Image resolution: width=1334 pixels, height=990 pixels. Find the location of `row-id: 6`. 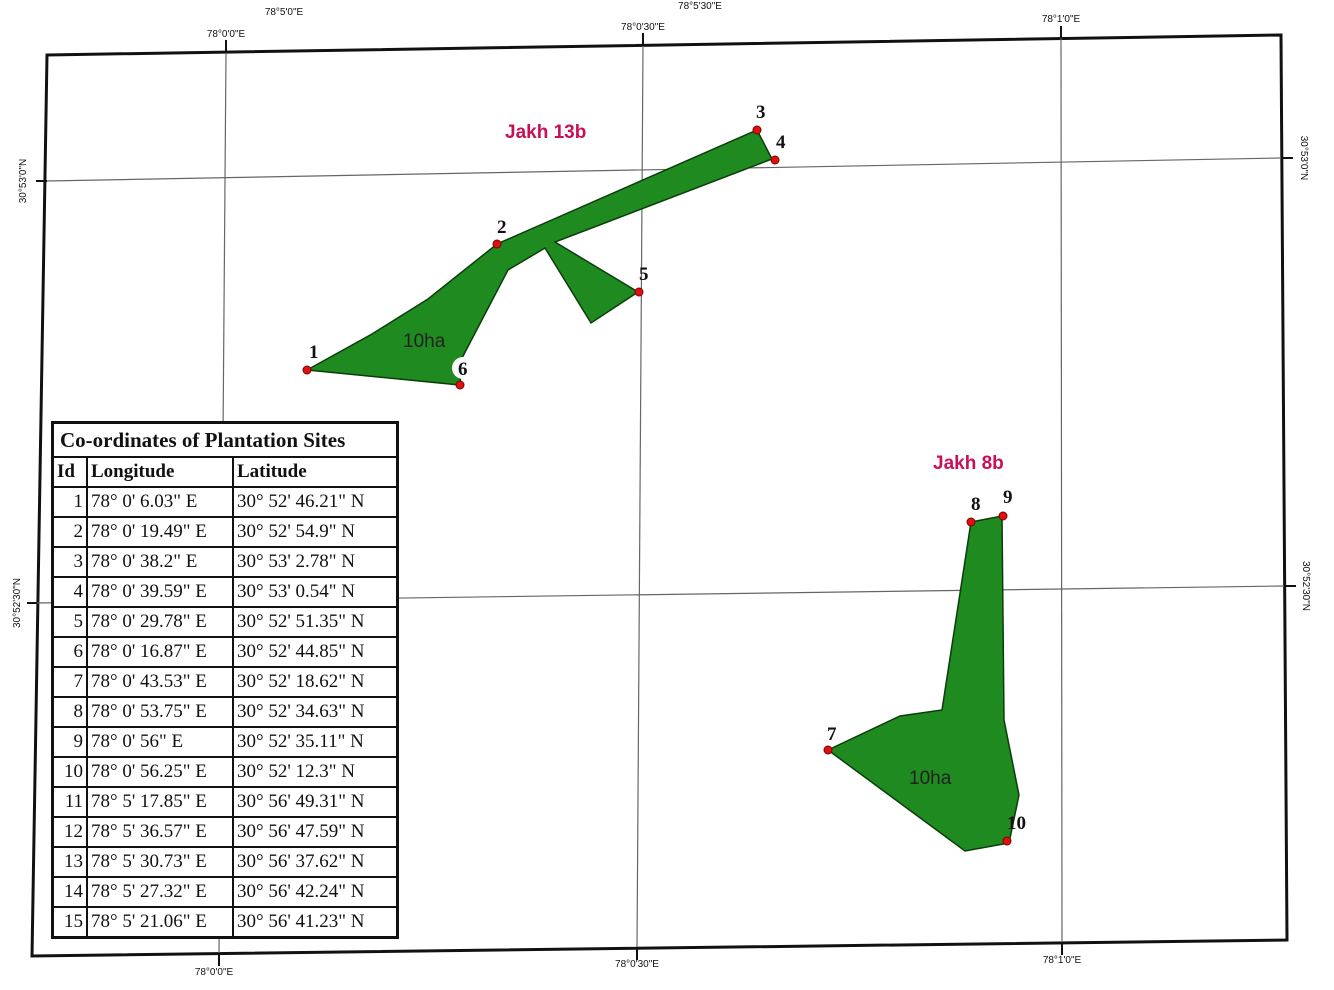

row-id: 6 is located at coordinates (69, 652).